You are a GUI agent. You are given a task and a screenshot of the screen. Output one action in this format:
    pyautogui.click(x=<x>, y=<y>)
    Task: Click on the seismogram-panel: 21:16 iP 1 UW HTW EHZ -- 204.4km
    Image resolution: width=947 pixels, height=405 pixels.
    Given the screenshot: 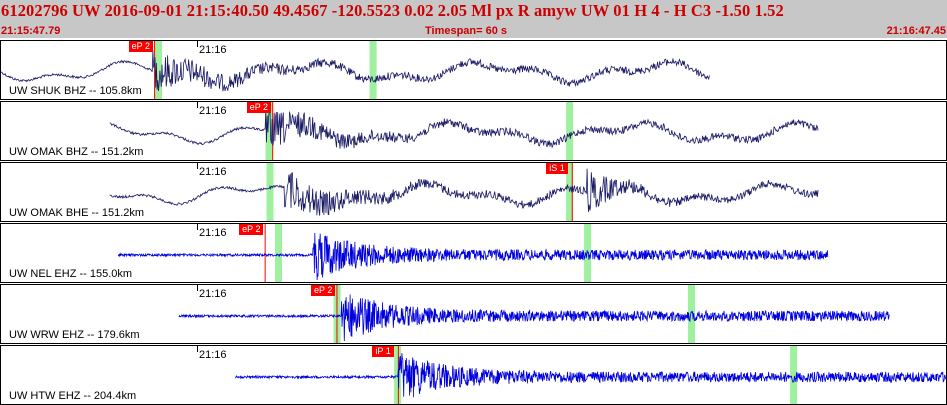 What is the action you would take?
    pyautogui.click(x=473, y=375)
    